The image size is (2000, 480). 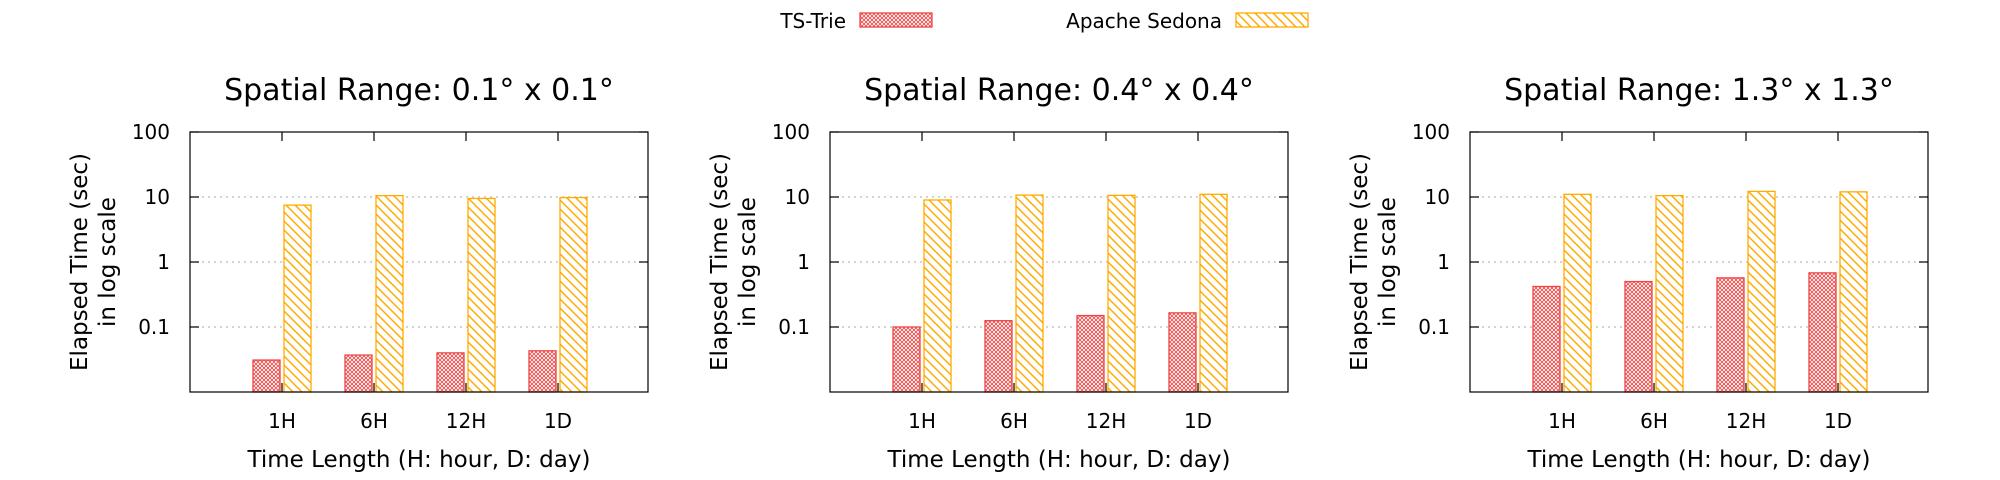 I want to click on legend-label-ts-trie: TS-Trie, so click(x=812, y=21).